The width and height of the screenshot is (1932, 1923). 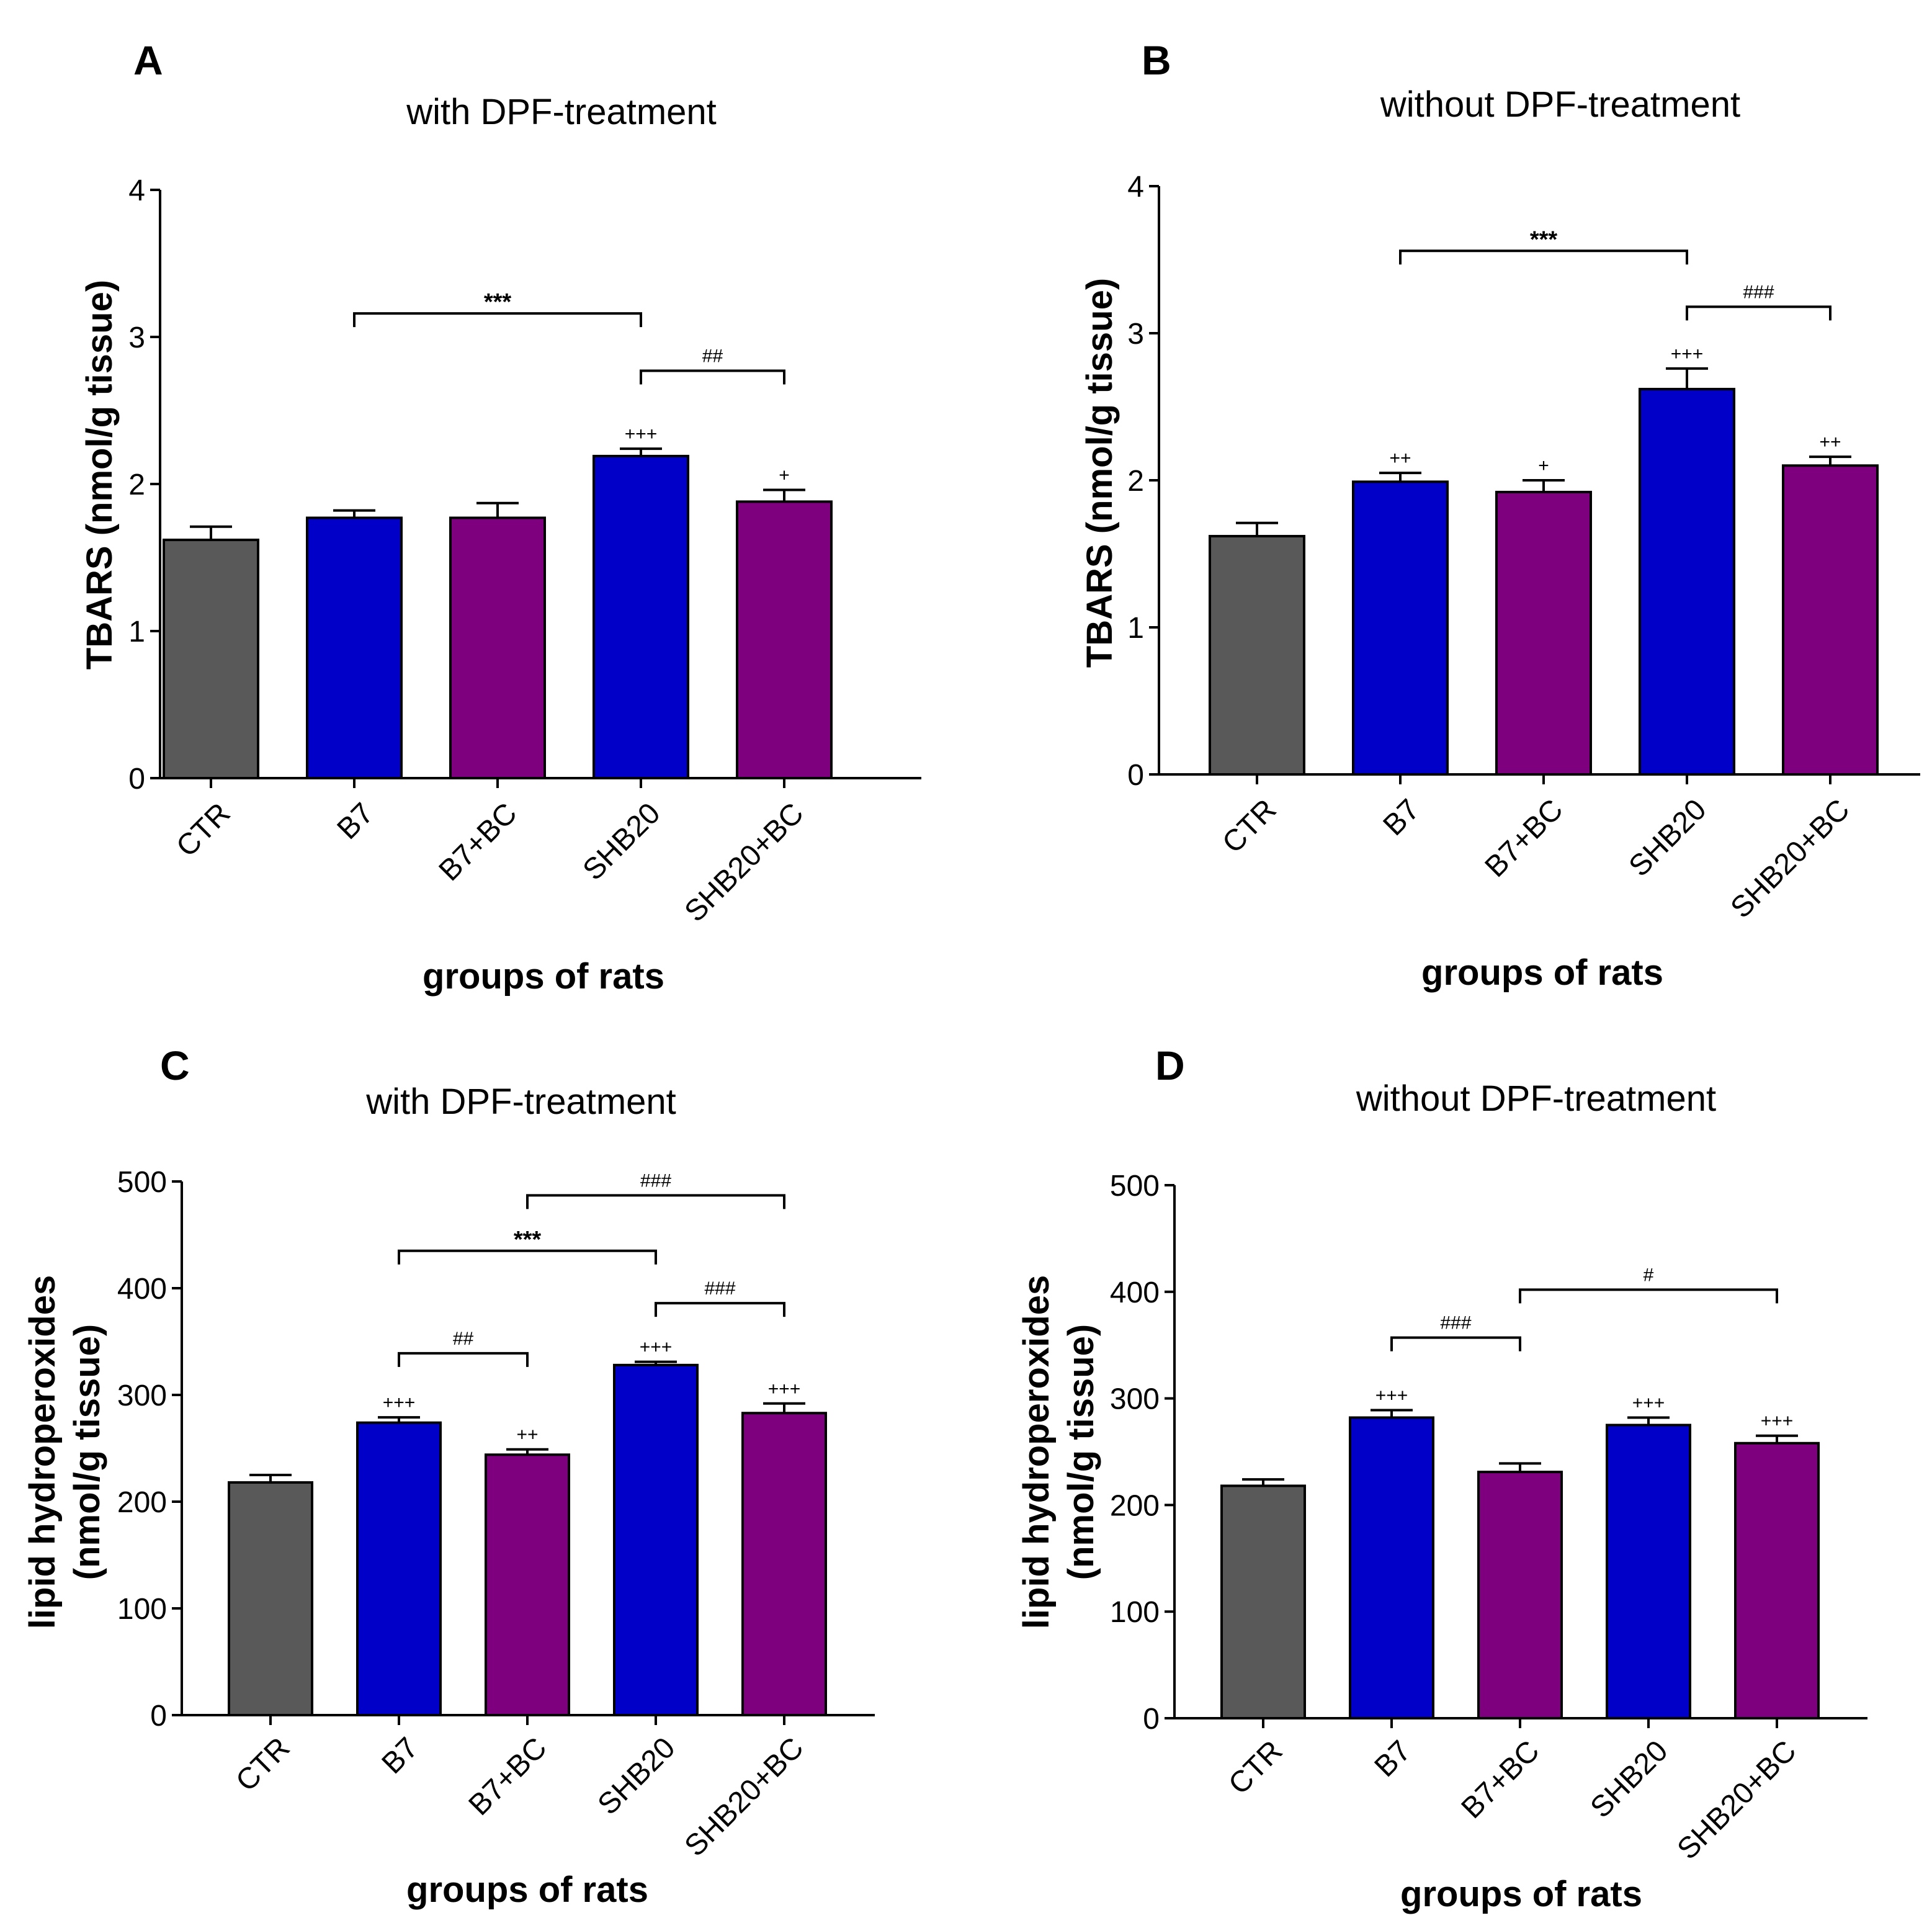 I want to click on y-tick-label: 400, so click(x=1135, y=1292).